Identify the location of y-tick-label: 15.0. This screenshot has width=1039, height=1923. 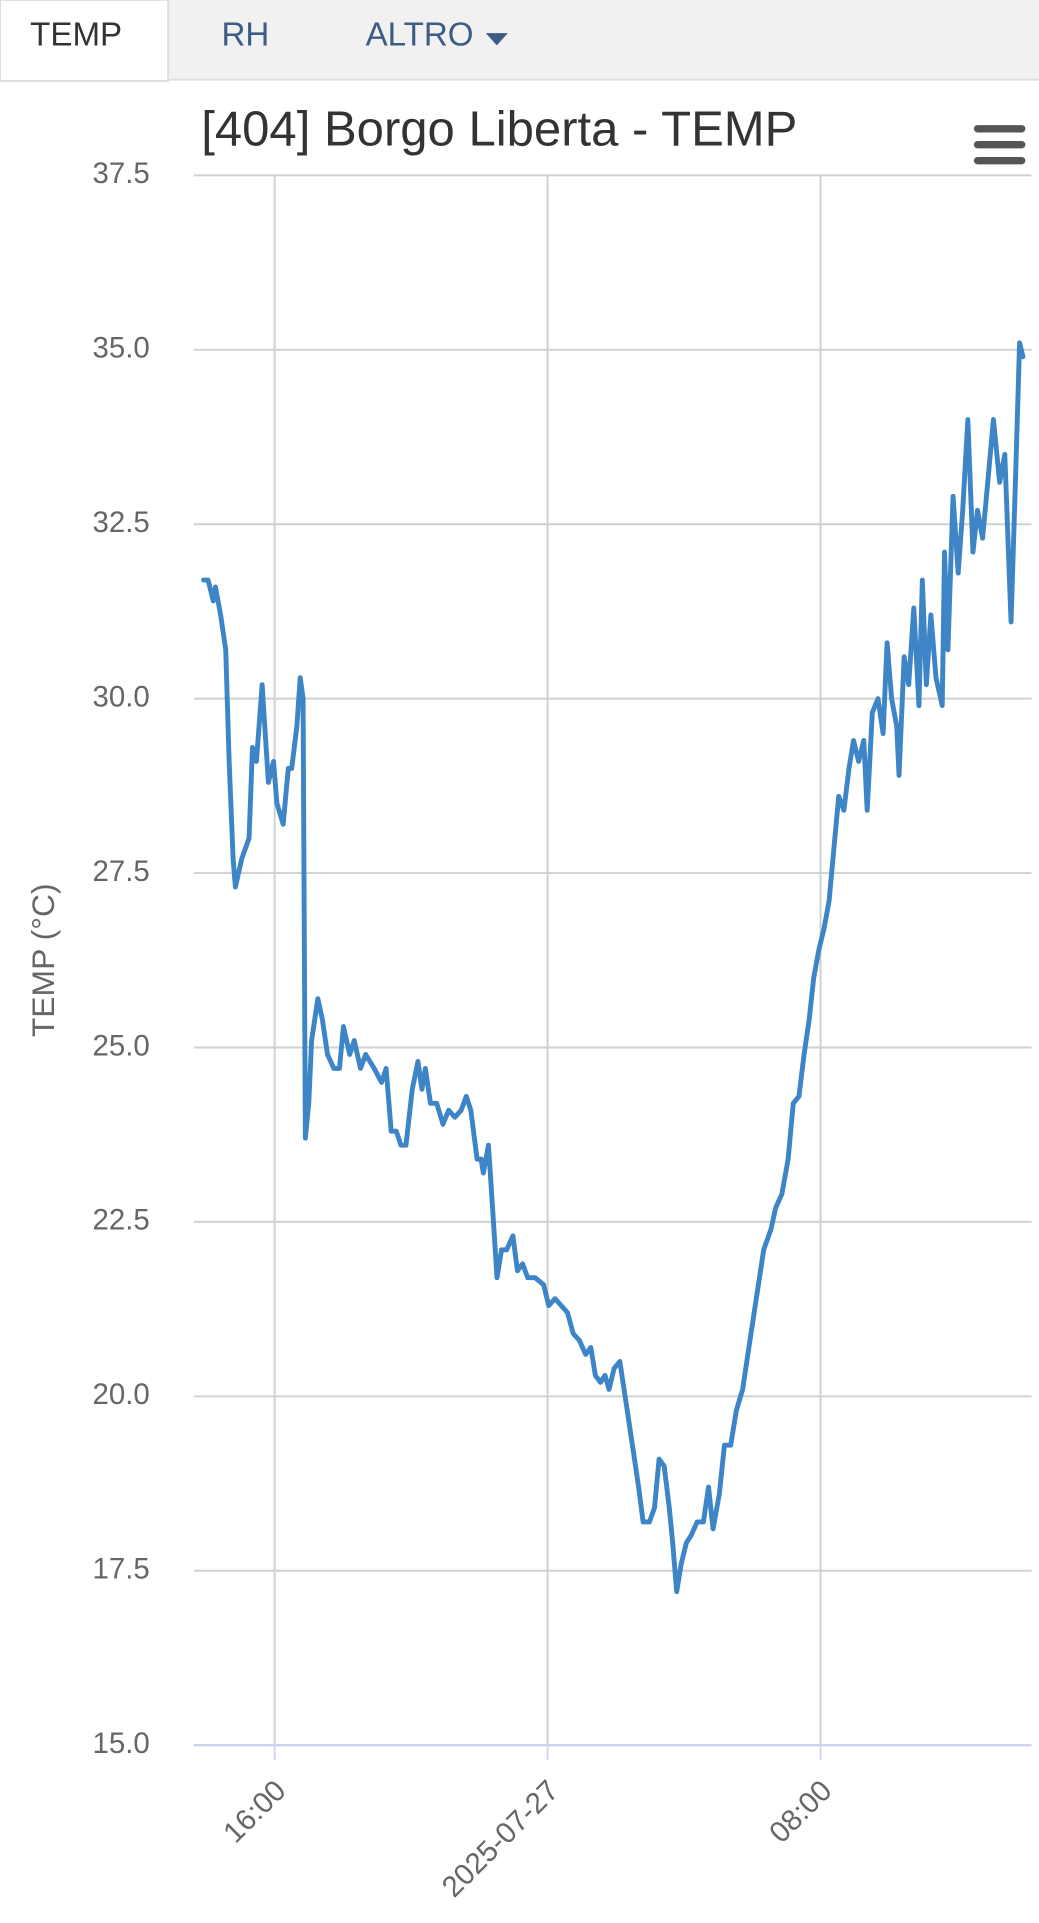
(120, 1743).